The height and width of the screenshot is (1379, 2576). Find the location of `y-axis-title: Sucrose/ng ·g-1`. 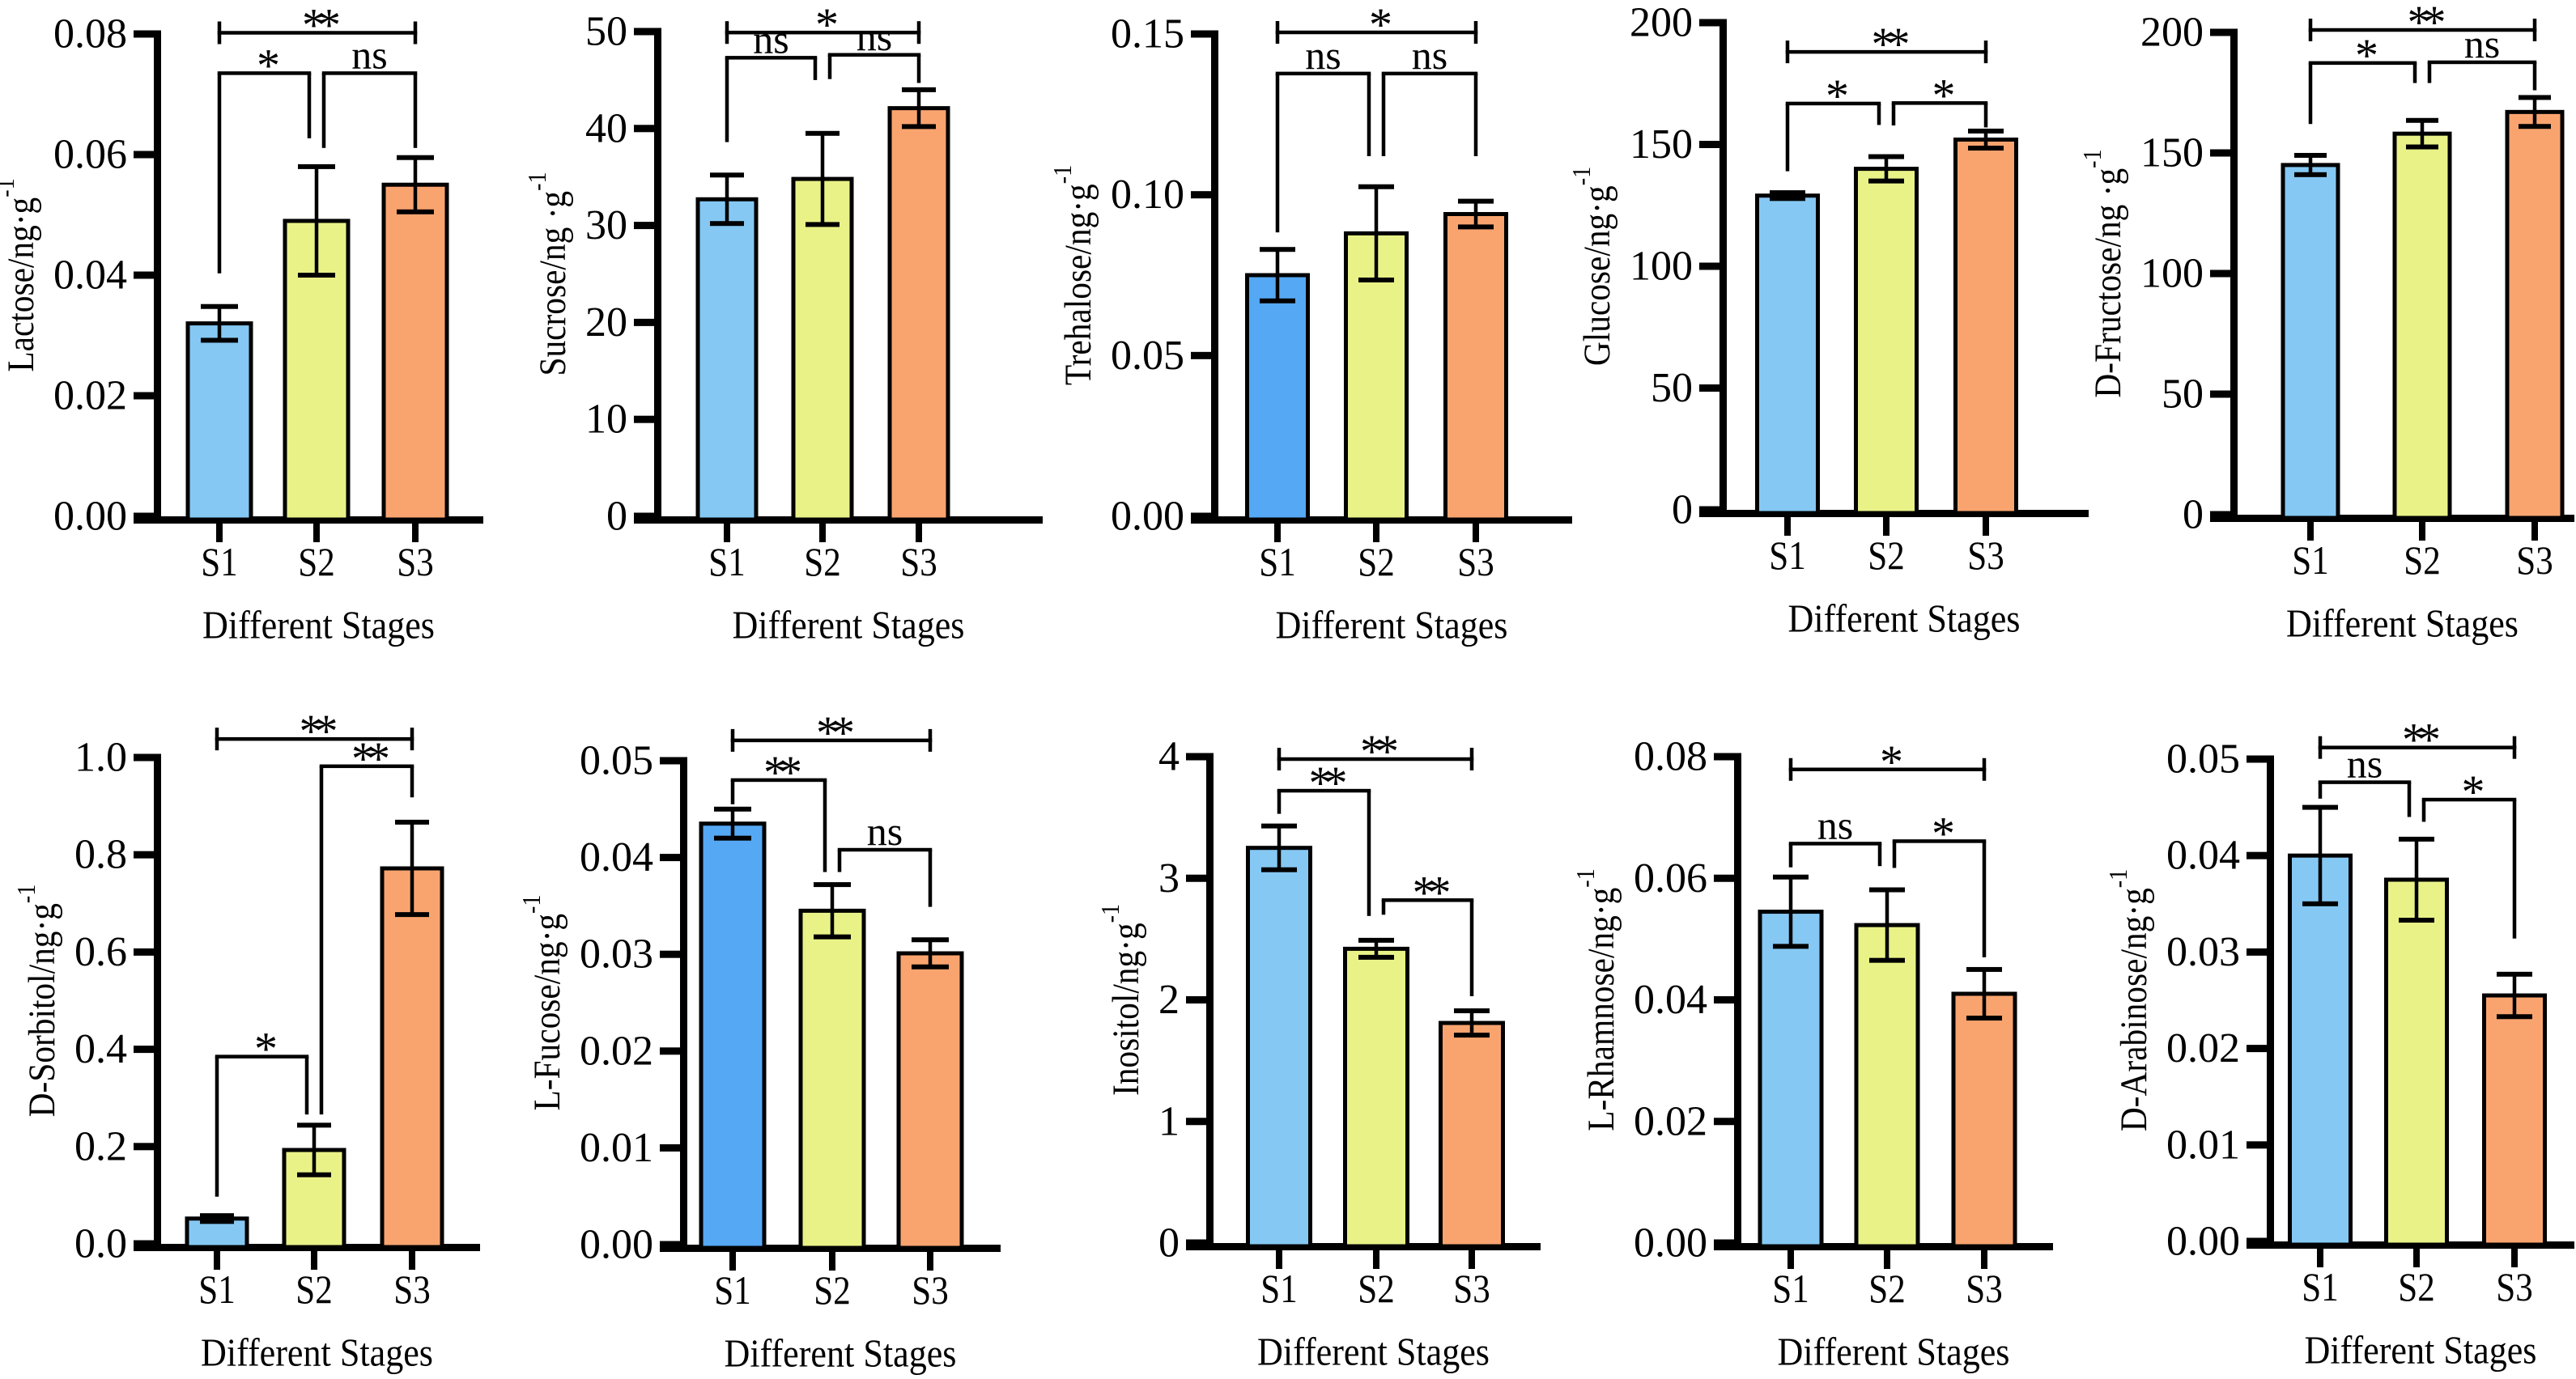

y-axis-title: Sucrose/ng ·g-1 is located at coordinates (549, 274).